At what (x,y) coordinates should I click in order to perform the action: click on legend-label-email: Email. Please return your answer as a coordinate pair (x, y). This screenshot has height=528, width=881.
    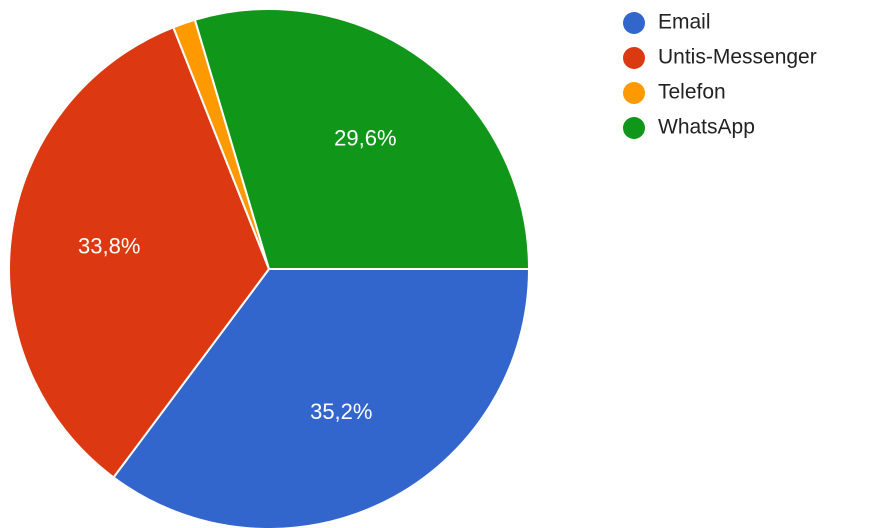
    Looking at the image, I should click on (684, 22).